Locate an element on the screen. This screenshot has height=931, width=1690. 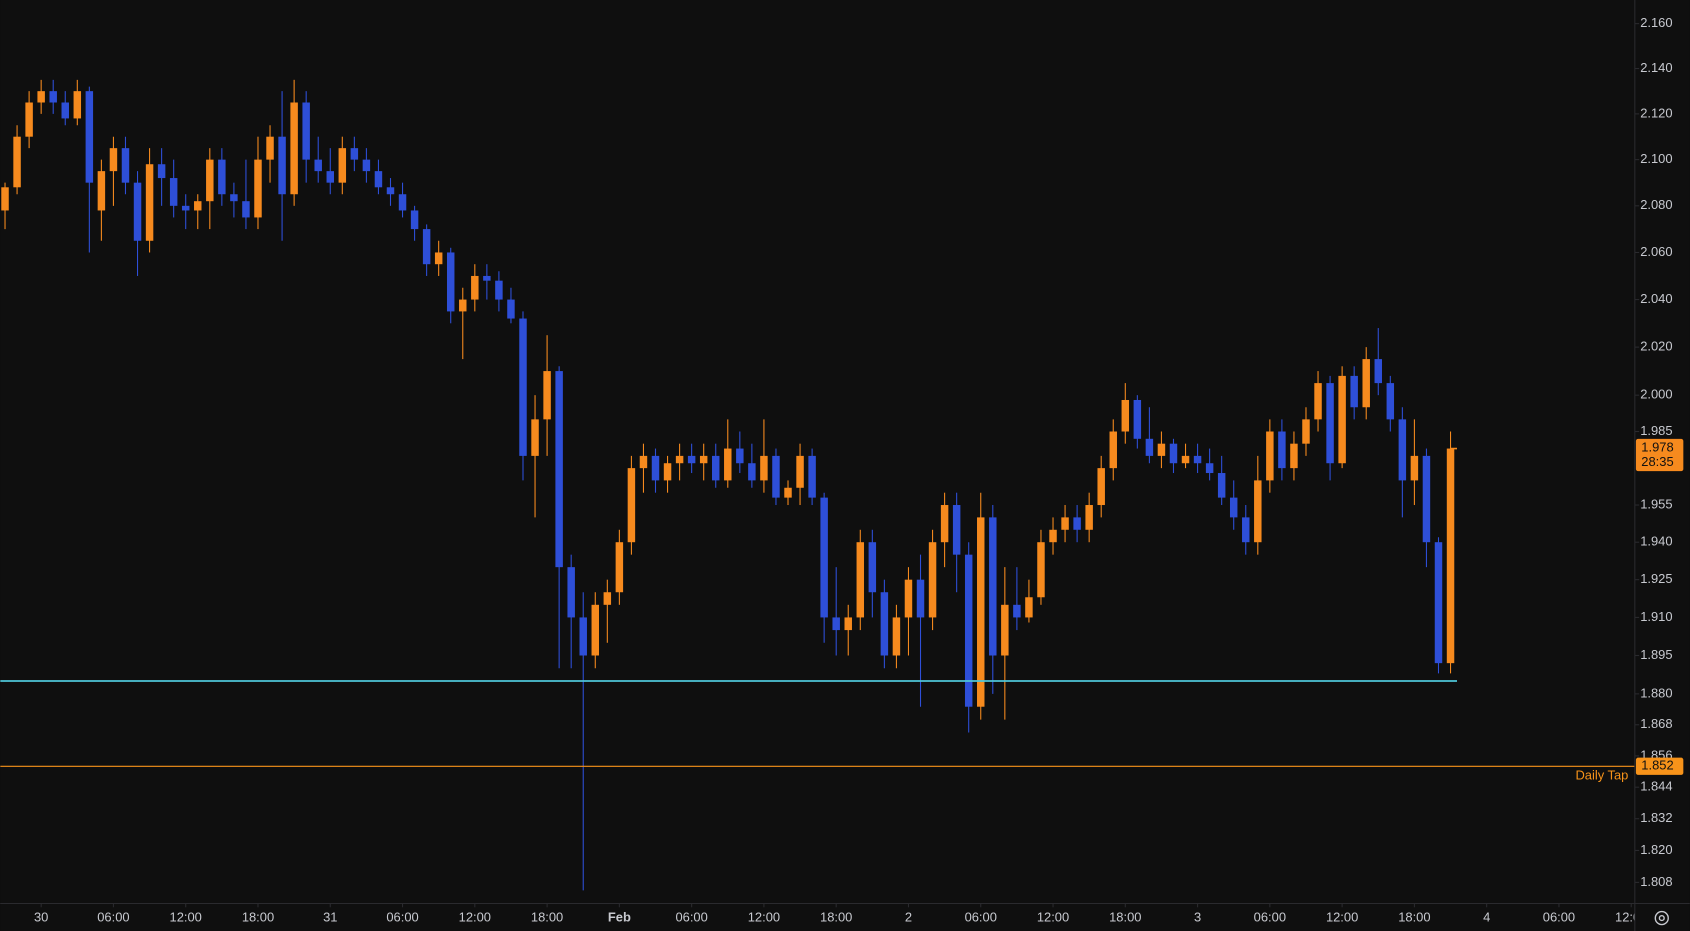
y-tick-label: 1.940 is located at coordinates (1656, 541).